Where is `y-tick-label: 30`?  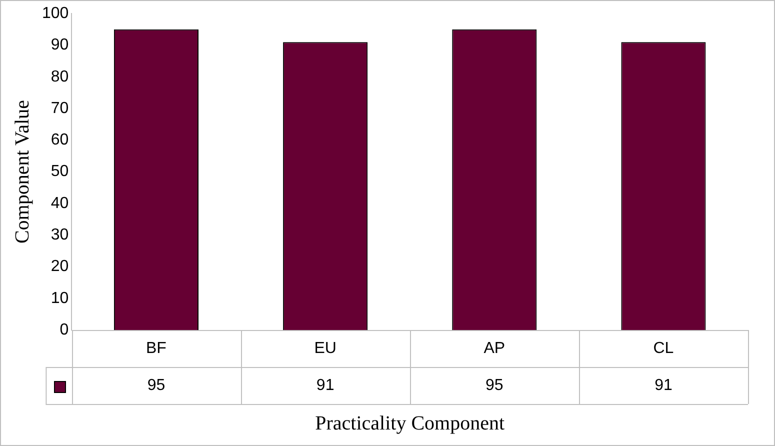 y-tick-label: 30 is located at coordinates (59, 235).